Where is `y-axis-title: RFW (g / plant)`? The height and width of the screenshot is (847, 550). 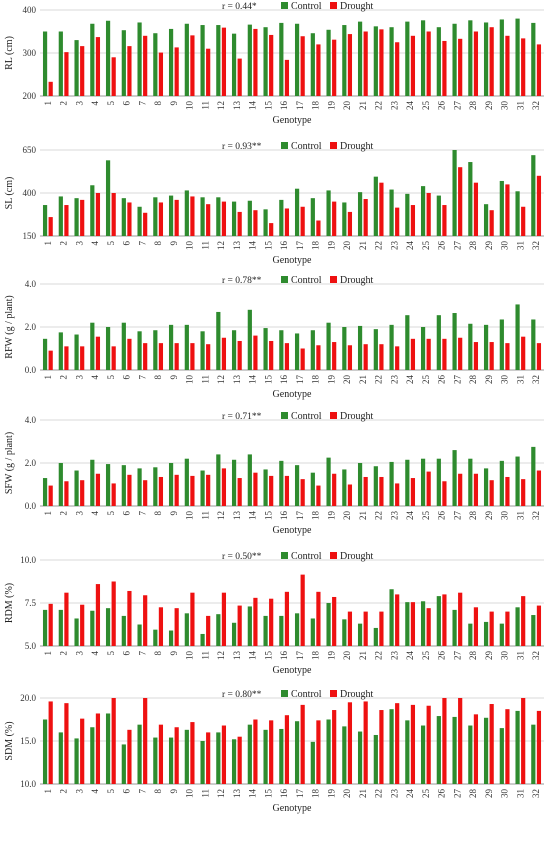
y-axis-title: RFW (g / plant) is located at coordinates (9, 326).